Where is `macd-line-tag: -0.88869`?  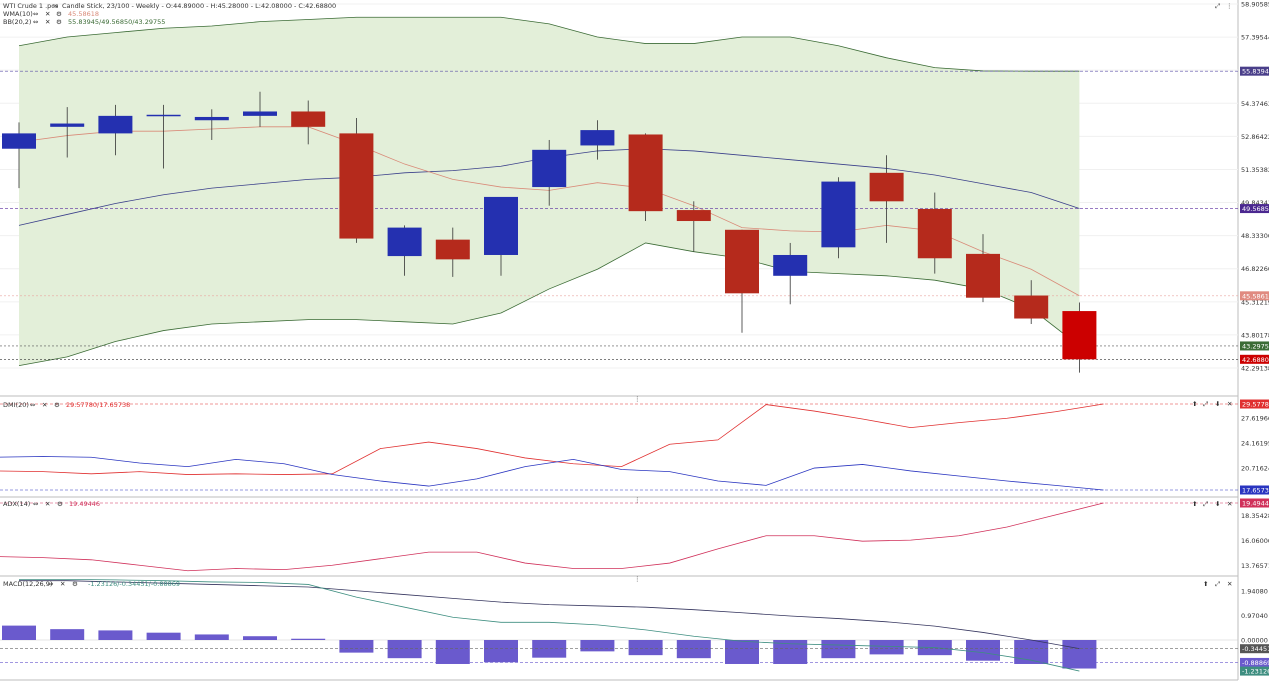
macd-line-tag: -0.88869 is located at coordinates (1255, 663).